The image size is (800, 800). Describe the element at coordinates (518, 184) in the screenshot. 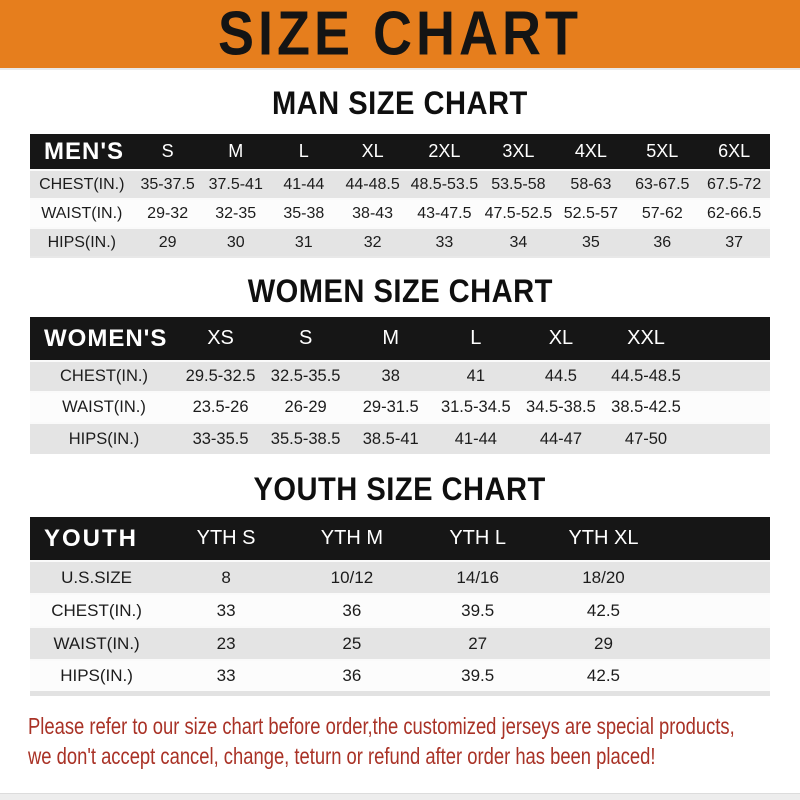

I see `size-value: 53.5-58` at that location.